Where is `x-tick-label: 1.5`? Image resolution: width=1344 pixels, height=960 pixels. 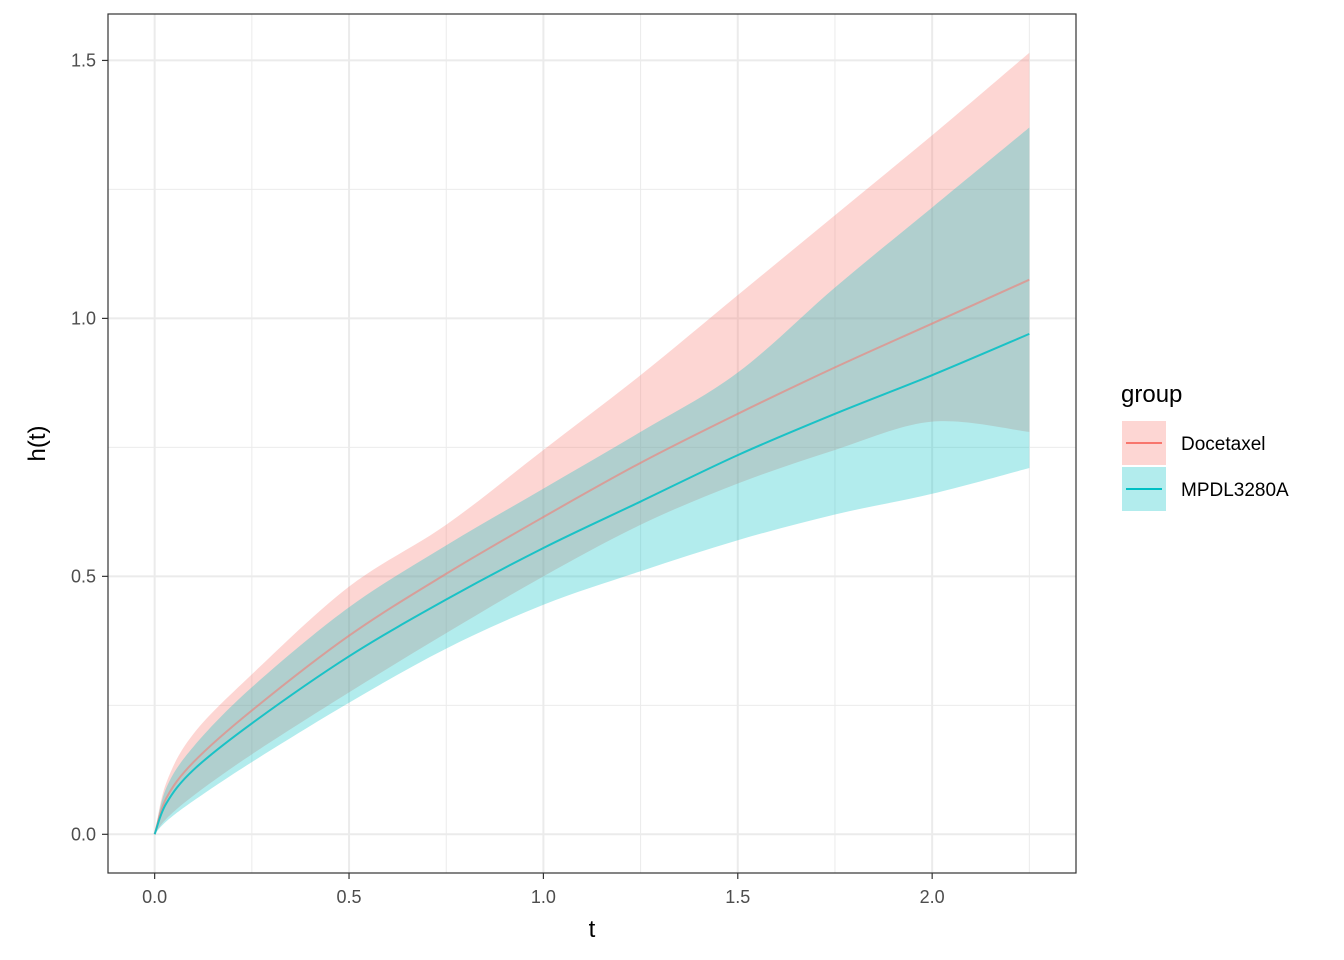 x-tick-label: 1.5 is located at coordinates (737, 897).